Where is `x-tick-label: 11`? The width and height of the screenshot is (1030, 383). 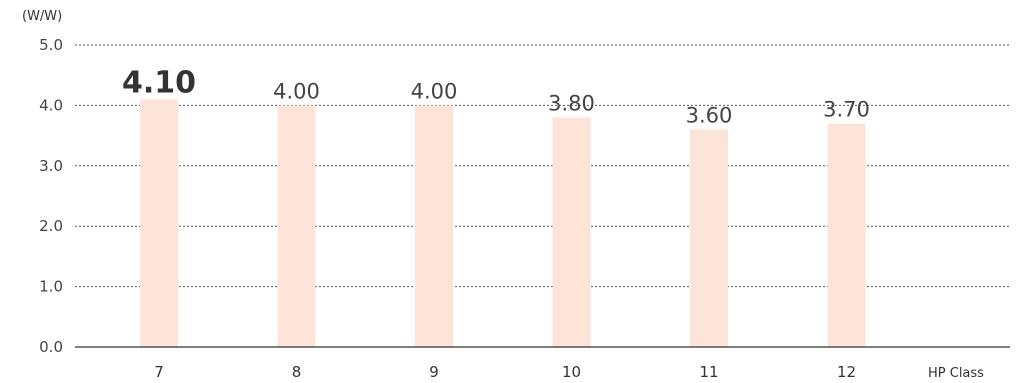 x-tick-label: 11 is located at coordinates (708, 372).